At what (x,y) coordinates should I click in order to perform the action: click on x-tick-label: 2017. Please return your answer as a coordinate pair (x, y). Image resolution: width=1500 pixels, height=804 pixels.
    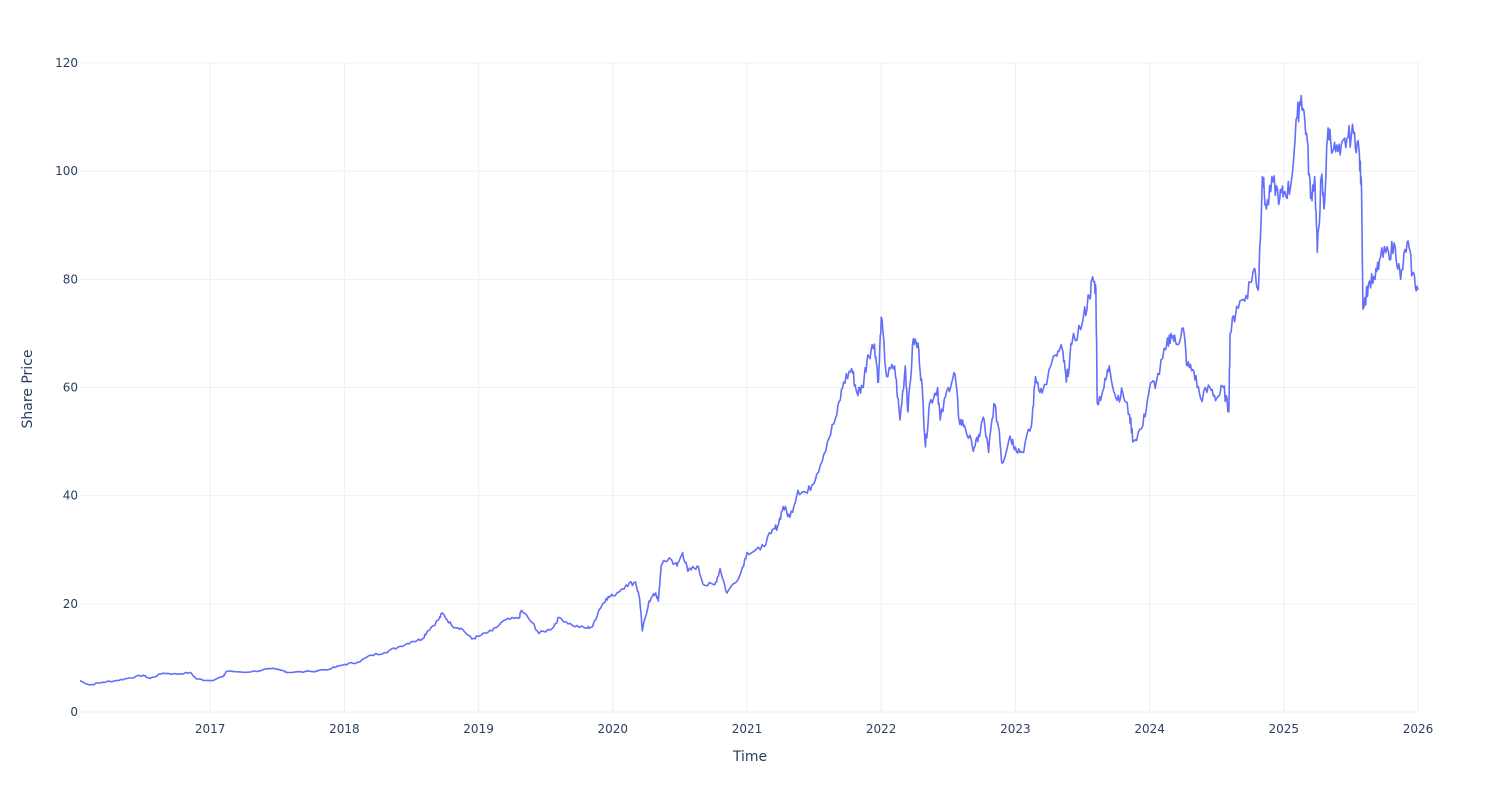
    Looking at the image, I should click on (210, 729).